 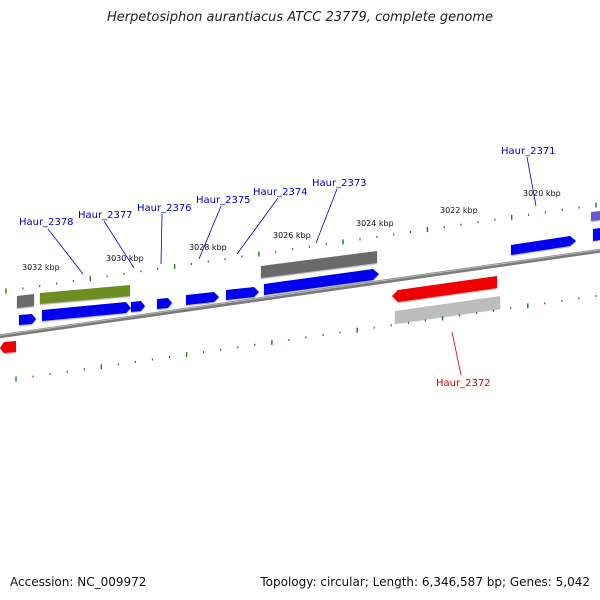 What do you see at coordinates (27, 319) in the screenshot?
I see `gene-haur-2378-arrow` at bounding box center [27, 319].